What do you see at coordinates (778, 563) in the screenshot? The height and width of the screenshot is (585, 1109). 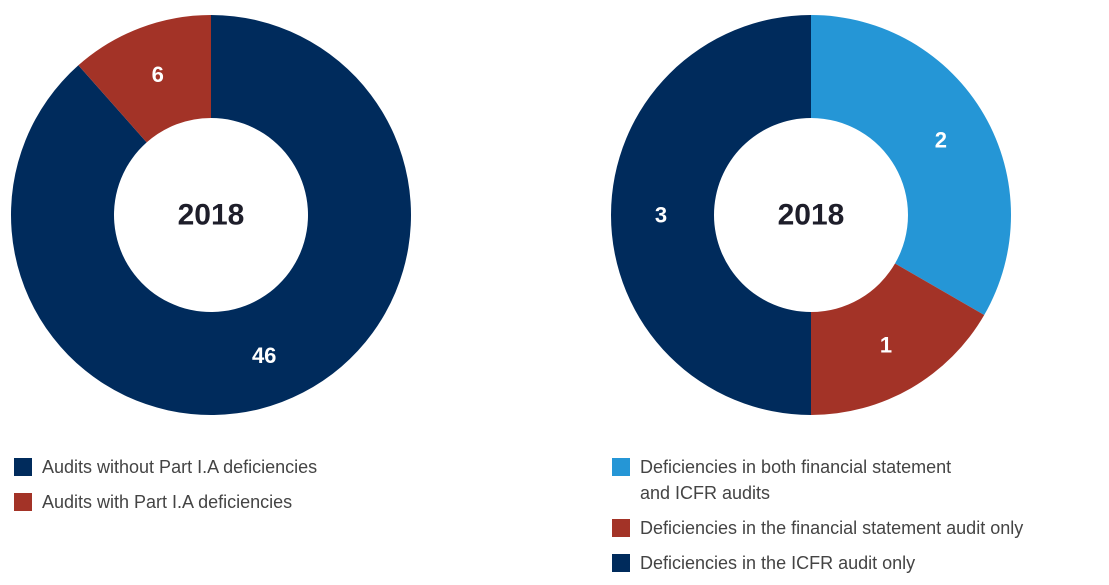 I see `legend-label: Deficiencies in the ICFR audit only` at bounding box center [778, 563].